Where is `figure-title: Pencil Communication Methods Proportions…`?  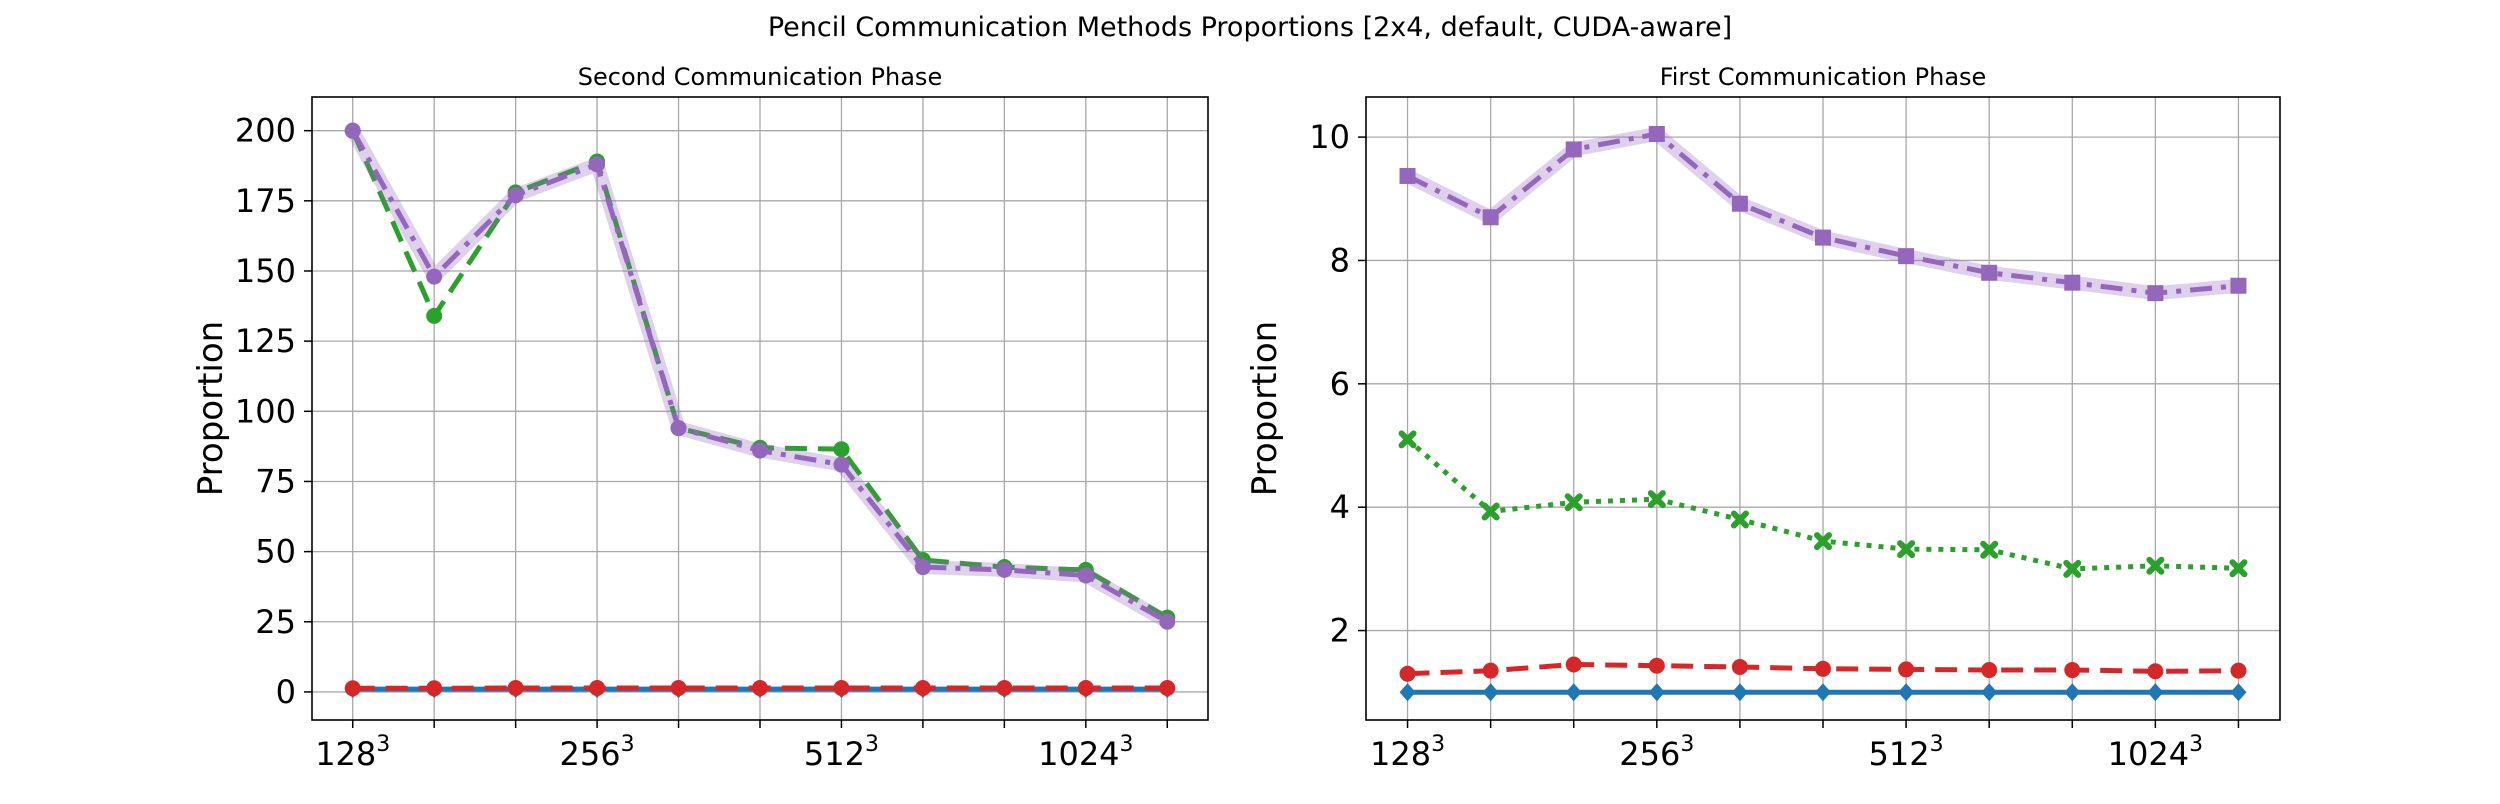
figure-title: Pencil Communication Methods Proportions… is located at coordinates (1250, 27).